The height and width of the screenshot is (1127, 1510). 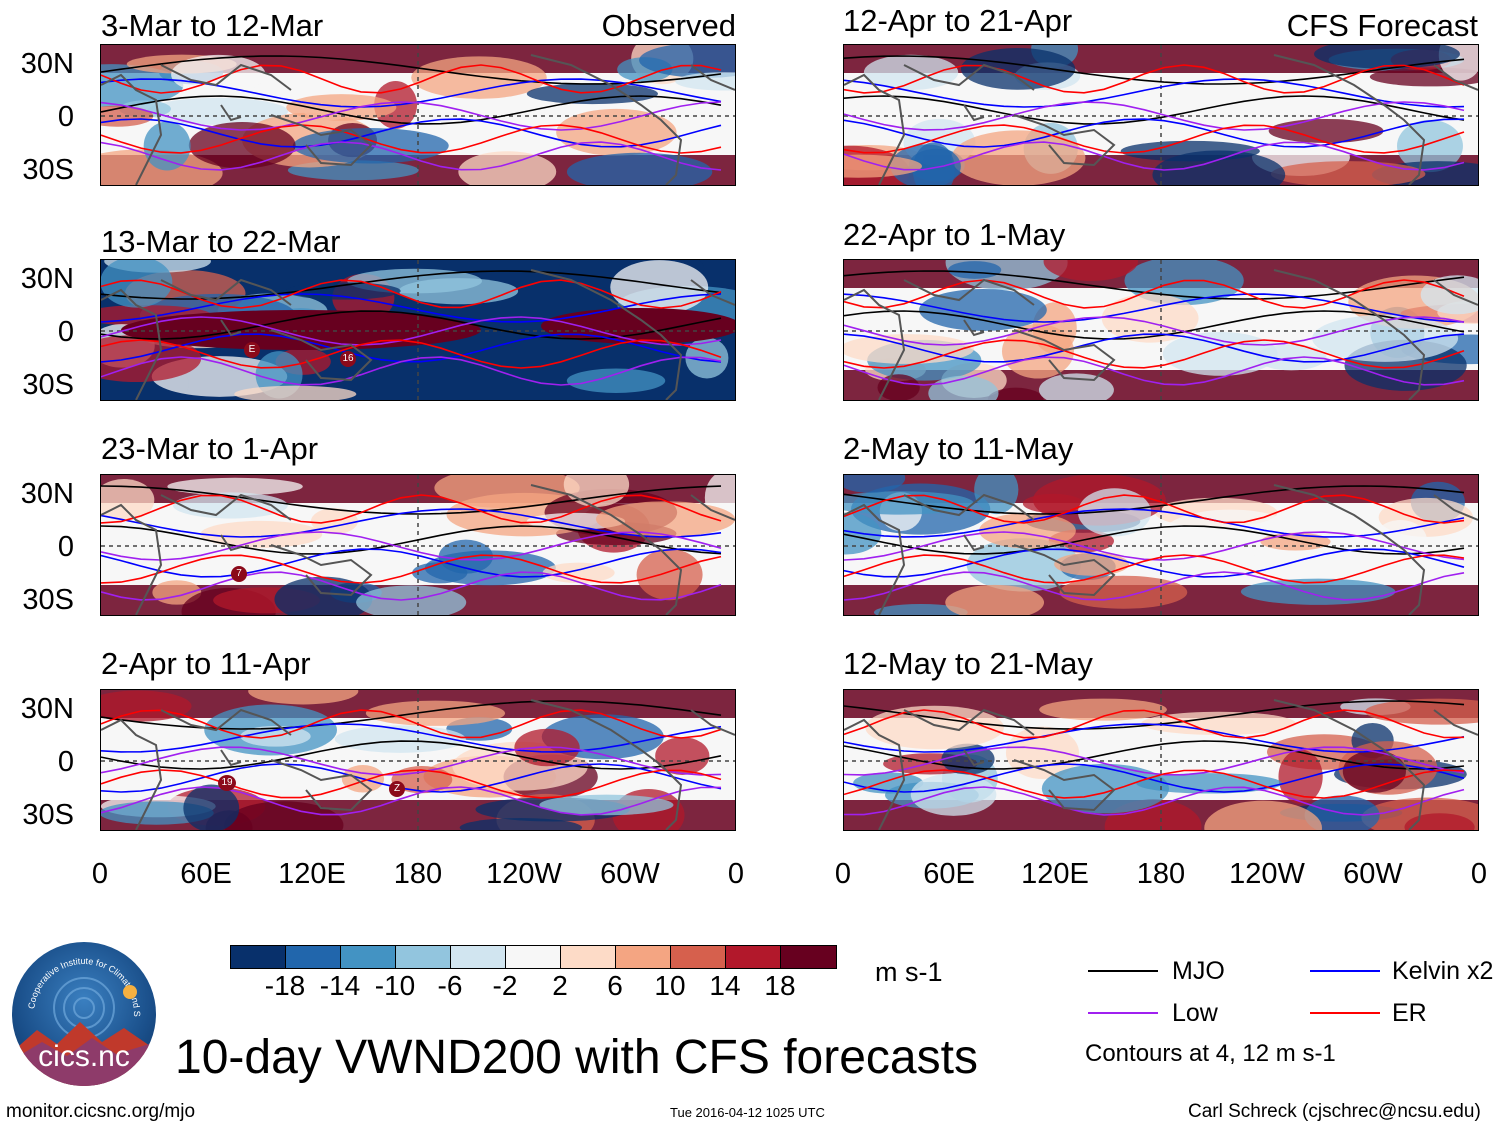 What do you see at coordinates (780, 985) in the screenshot?
I see `colorbar-tick-label: 18` at bounding box center [780, 985].